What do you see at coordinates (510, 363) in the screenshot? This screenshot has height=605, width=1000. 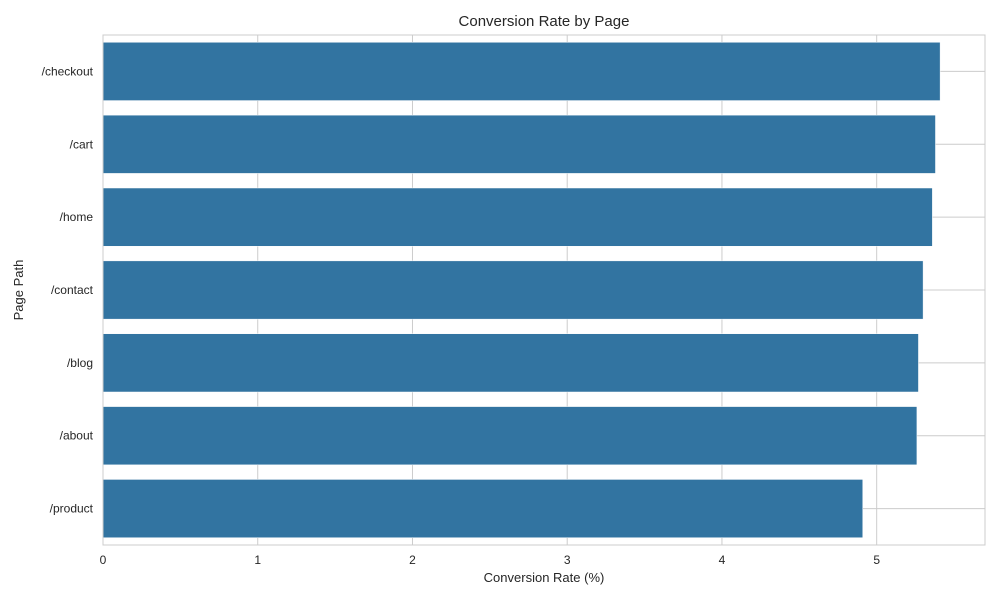 I see `bar-blog` at bounding box center [510, 363].